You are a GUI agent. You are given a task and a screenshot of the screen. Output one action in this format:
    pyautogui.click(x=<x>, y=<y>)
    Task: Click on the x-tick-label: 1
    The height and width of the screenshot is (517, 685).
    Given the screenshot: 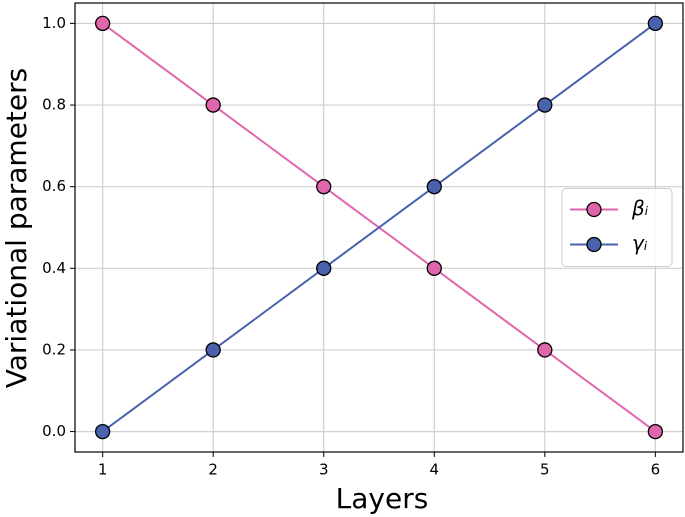 What is the action you would take?
    pyautogui.click(x=103, y=470)
    